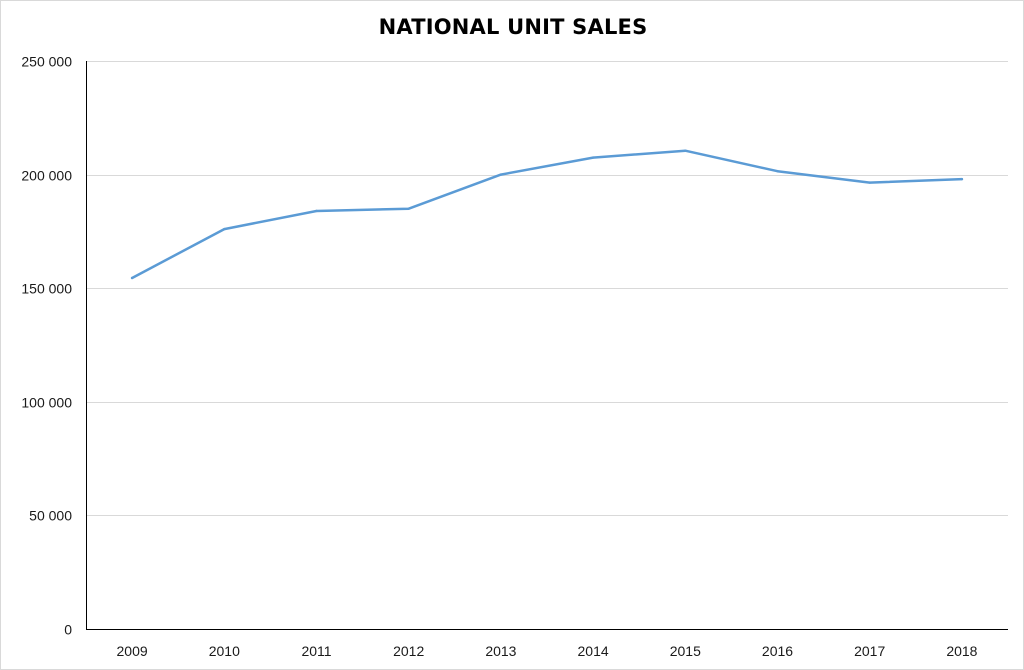 The height and width of the screenshot is (670, 1024). What do you see at coordinates (224, 651) in the screenshot?
I see `x-tick-label: 2010` at bounding box center [224, 651].